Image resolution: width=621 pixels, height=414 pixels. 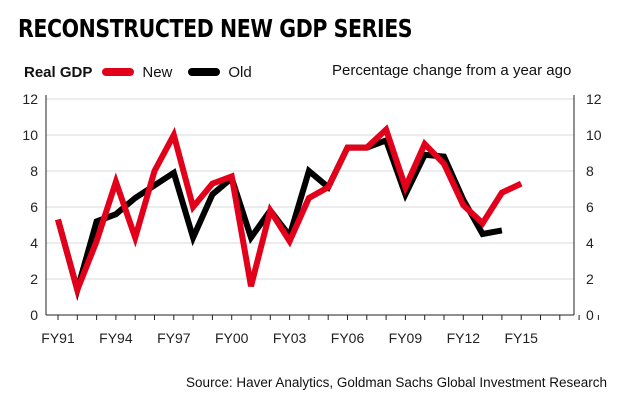 What do you see at coordinates (116, 338) in the screenshot?
I see `x-tick-label-FY94: FY94` at bounding box center [116, 338].